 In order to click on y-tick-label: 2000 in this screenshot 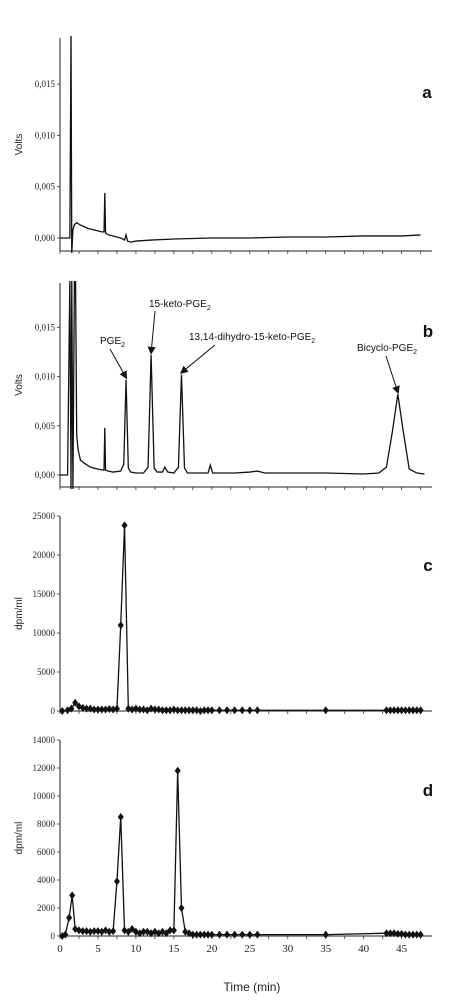, I will do `click(46, 908)`.